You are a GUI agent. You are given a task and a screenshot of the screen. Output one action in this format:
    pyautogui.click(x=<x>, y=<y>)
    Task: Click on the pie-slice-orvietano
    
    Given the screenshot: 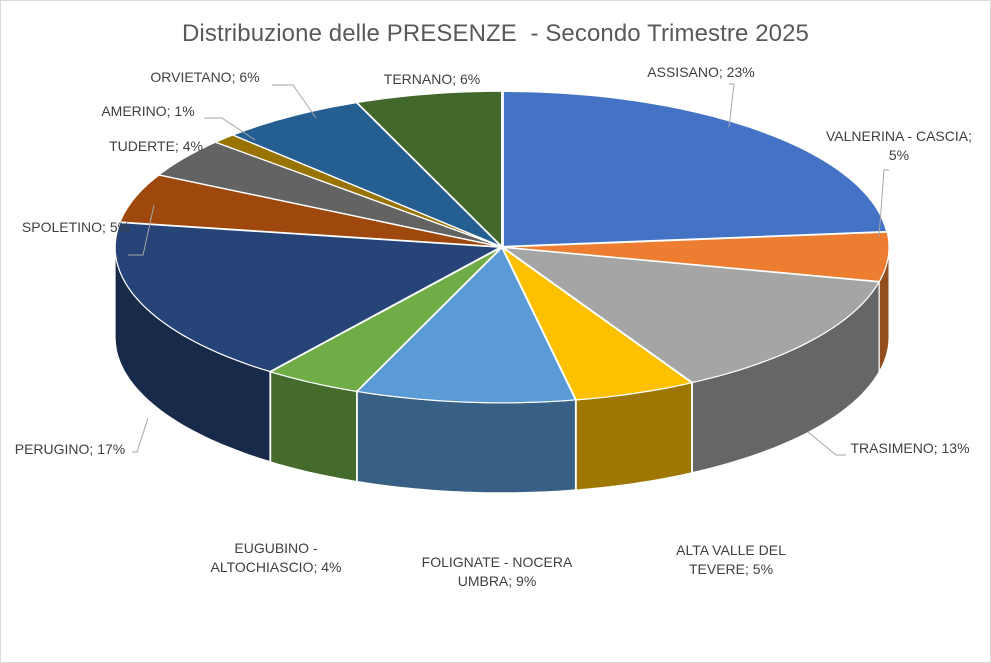 What is the action you would take?
    pyautogui.click(x=366, y=174)
    